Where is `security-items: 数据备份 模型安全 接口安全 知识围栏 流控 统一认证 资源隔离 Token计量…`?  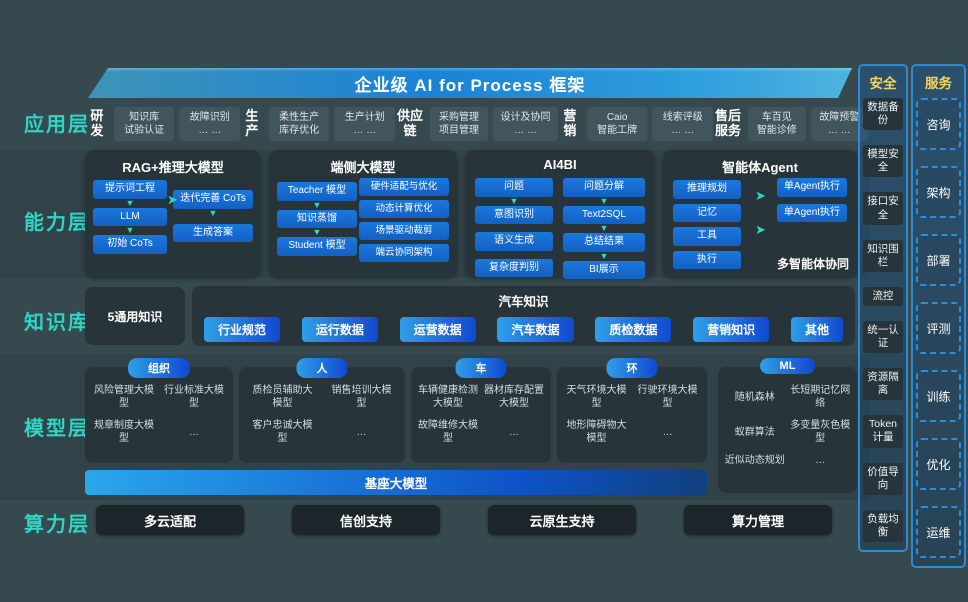 security-items: 数据备份 模型安全 接口安全 知识围栏 流控 统一认证 资源隔离 Token计量… is located at coordinates (883, 322).